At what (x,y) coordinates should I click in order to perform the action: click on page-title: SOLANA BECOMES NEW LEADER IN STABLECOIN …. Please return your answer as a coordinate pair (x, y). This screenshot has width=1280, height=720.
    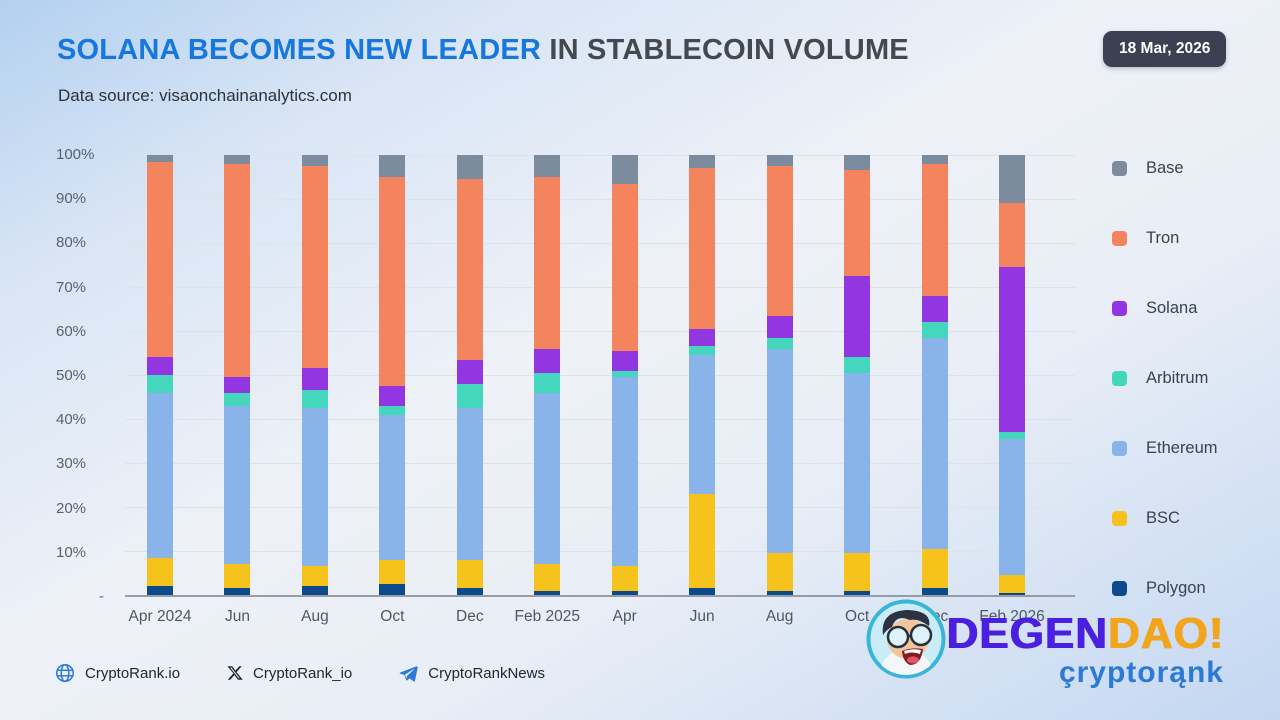
    Looking at the image, I should click on (483, 50).